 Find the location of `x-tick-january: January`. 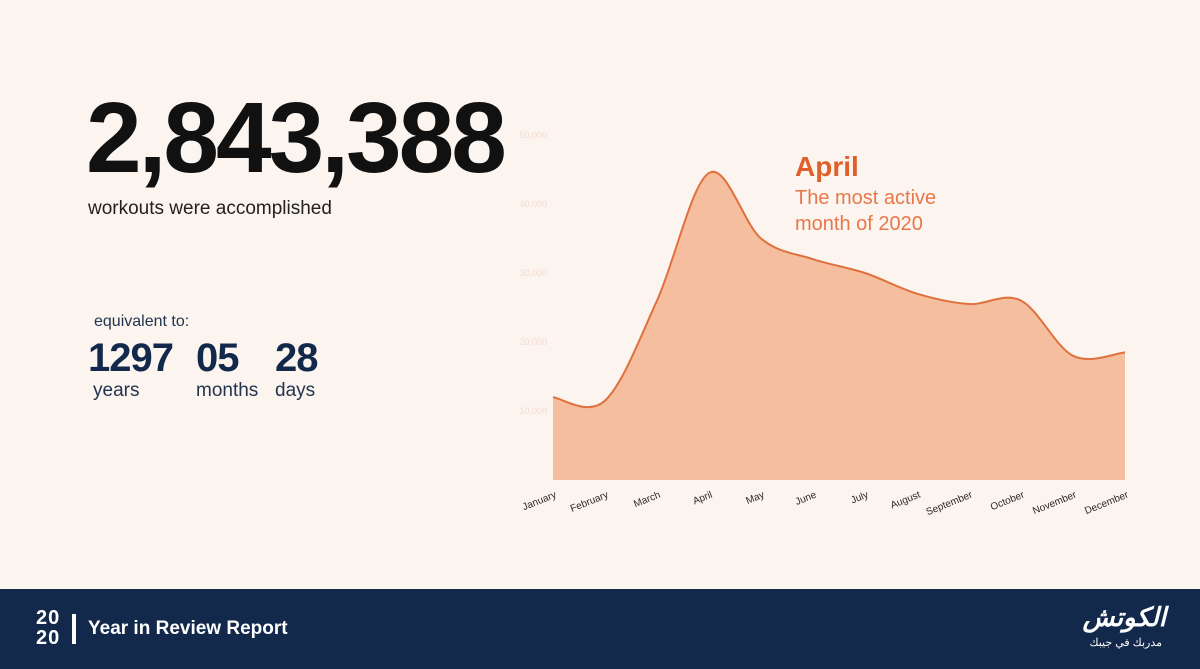

x-tick-january: January is located at coordinates (539, 502).